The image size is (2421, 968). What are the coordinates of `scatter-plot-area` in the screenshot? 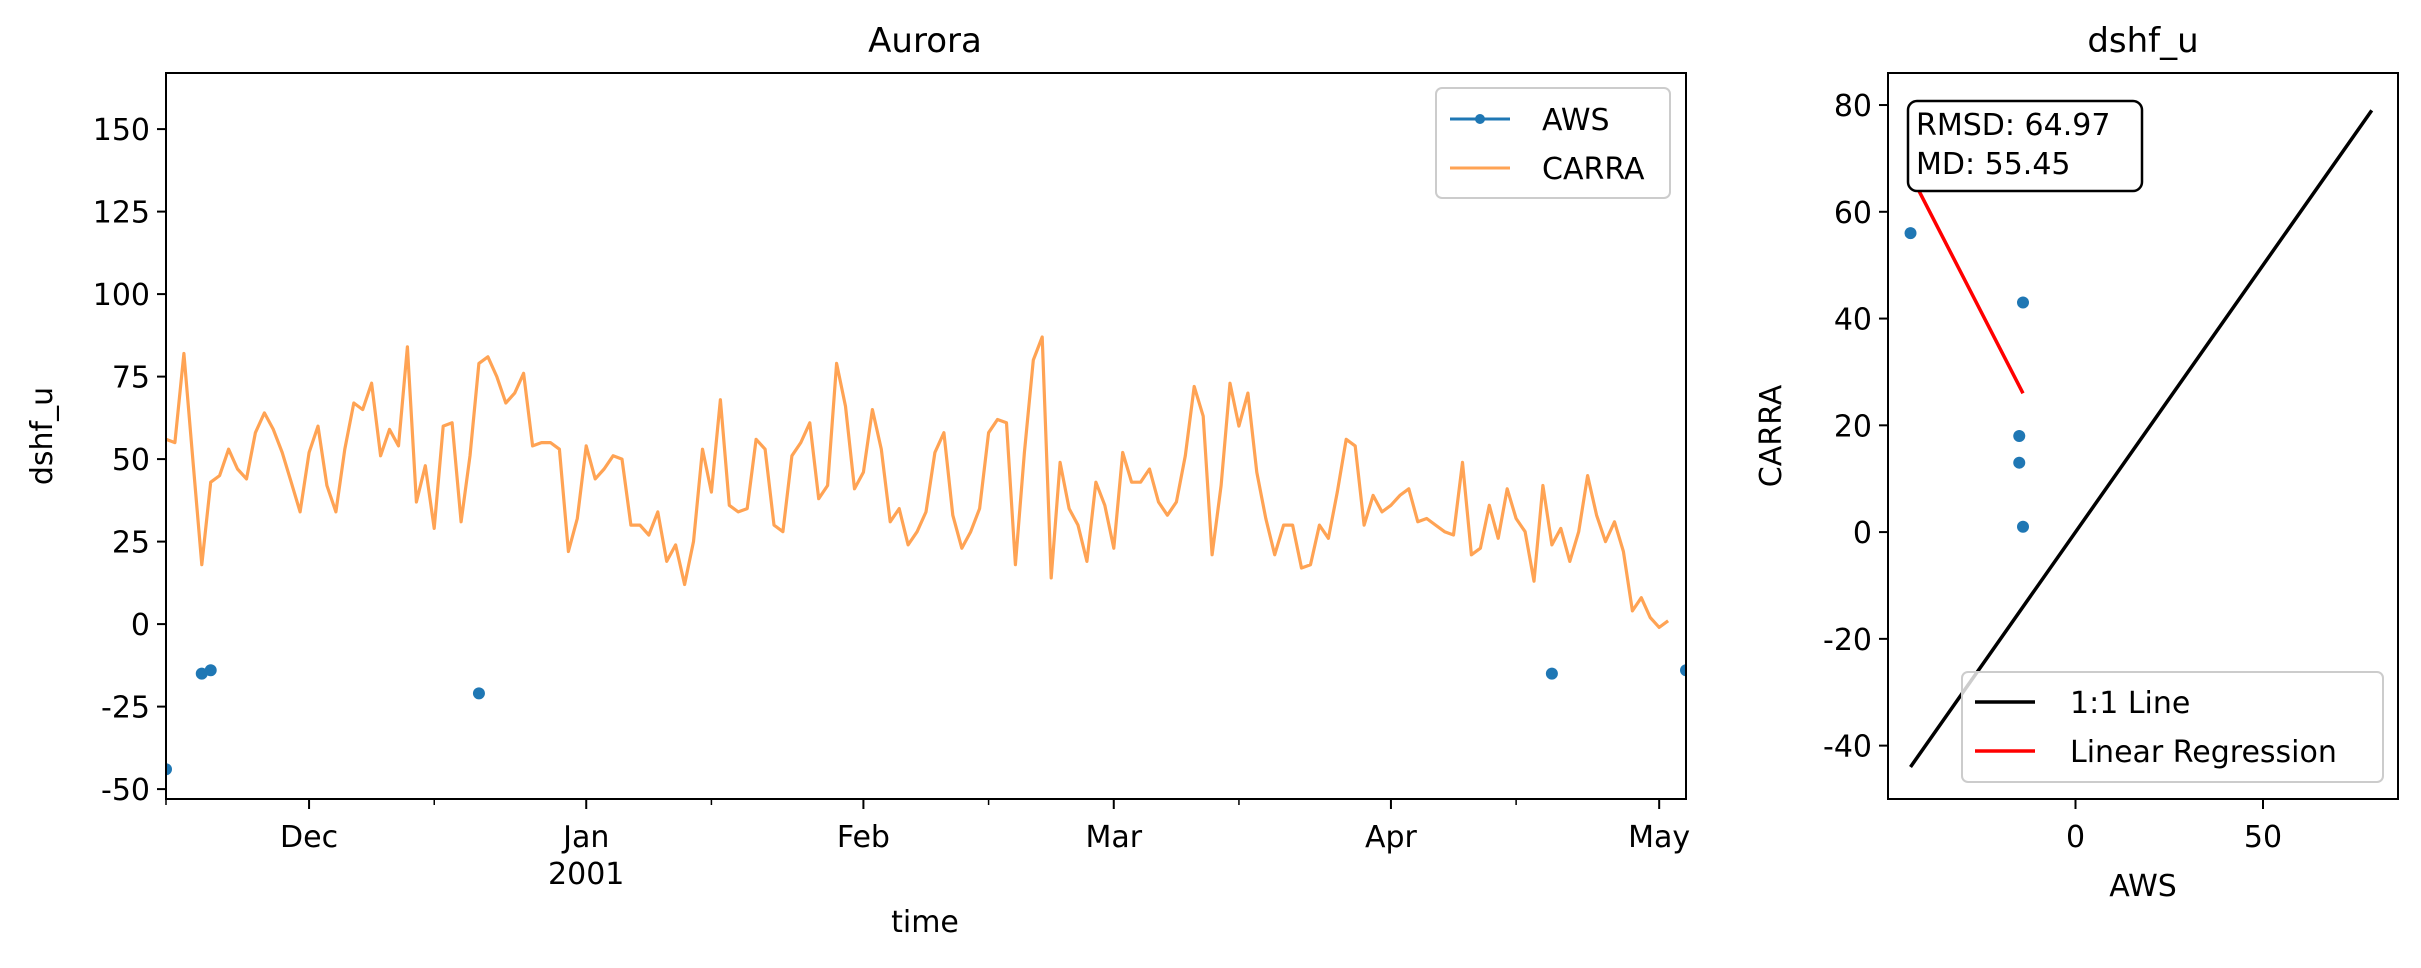 It's located at (2139, 438).